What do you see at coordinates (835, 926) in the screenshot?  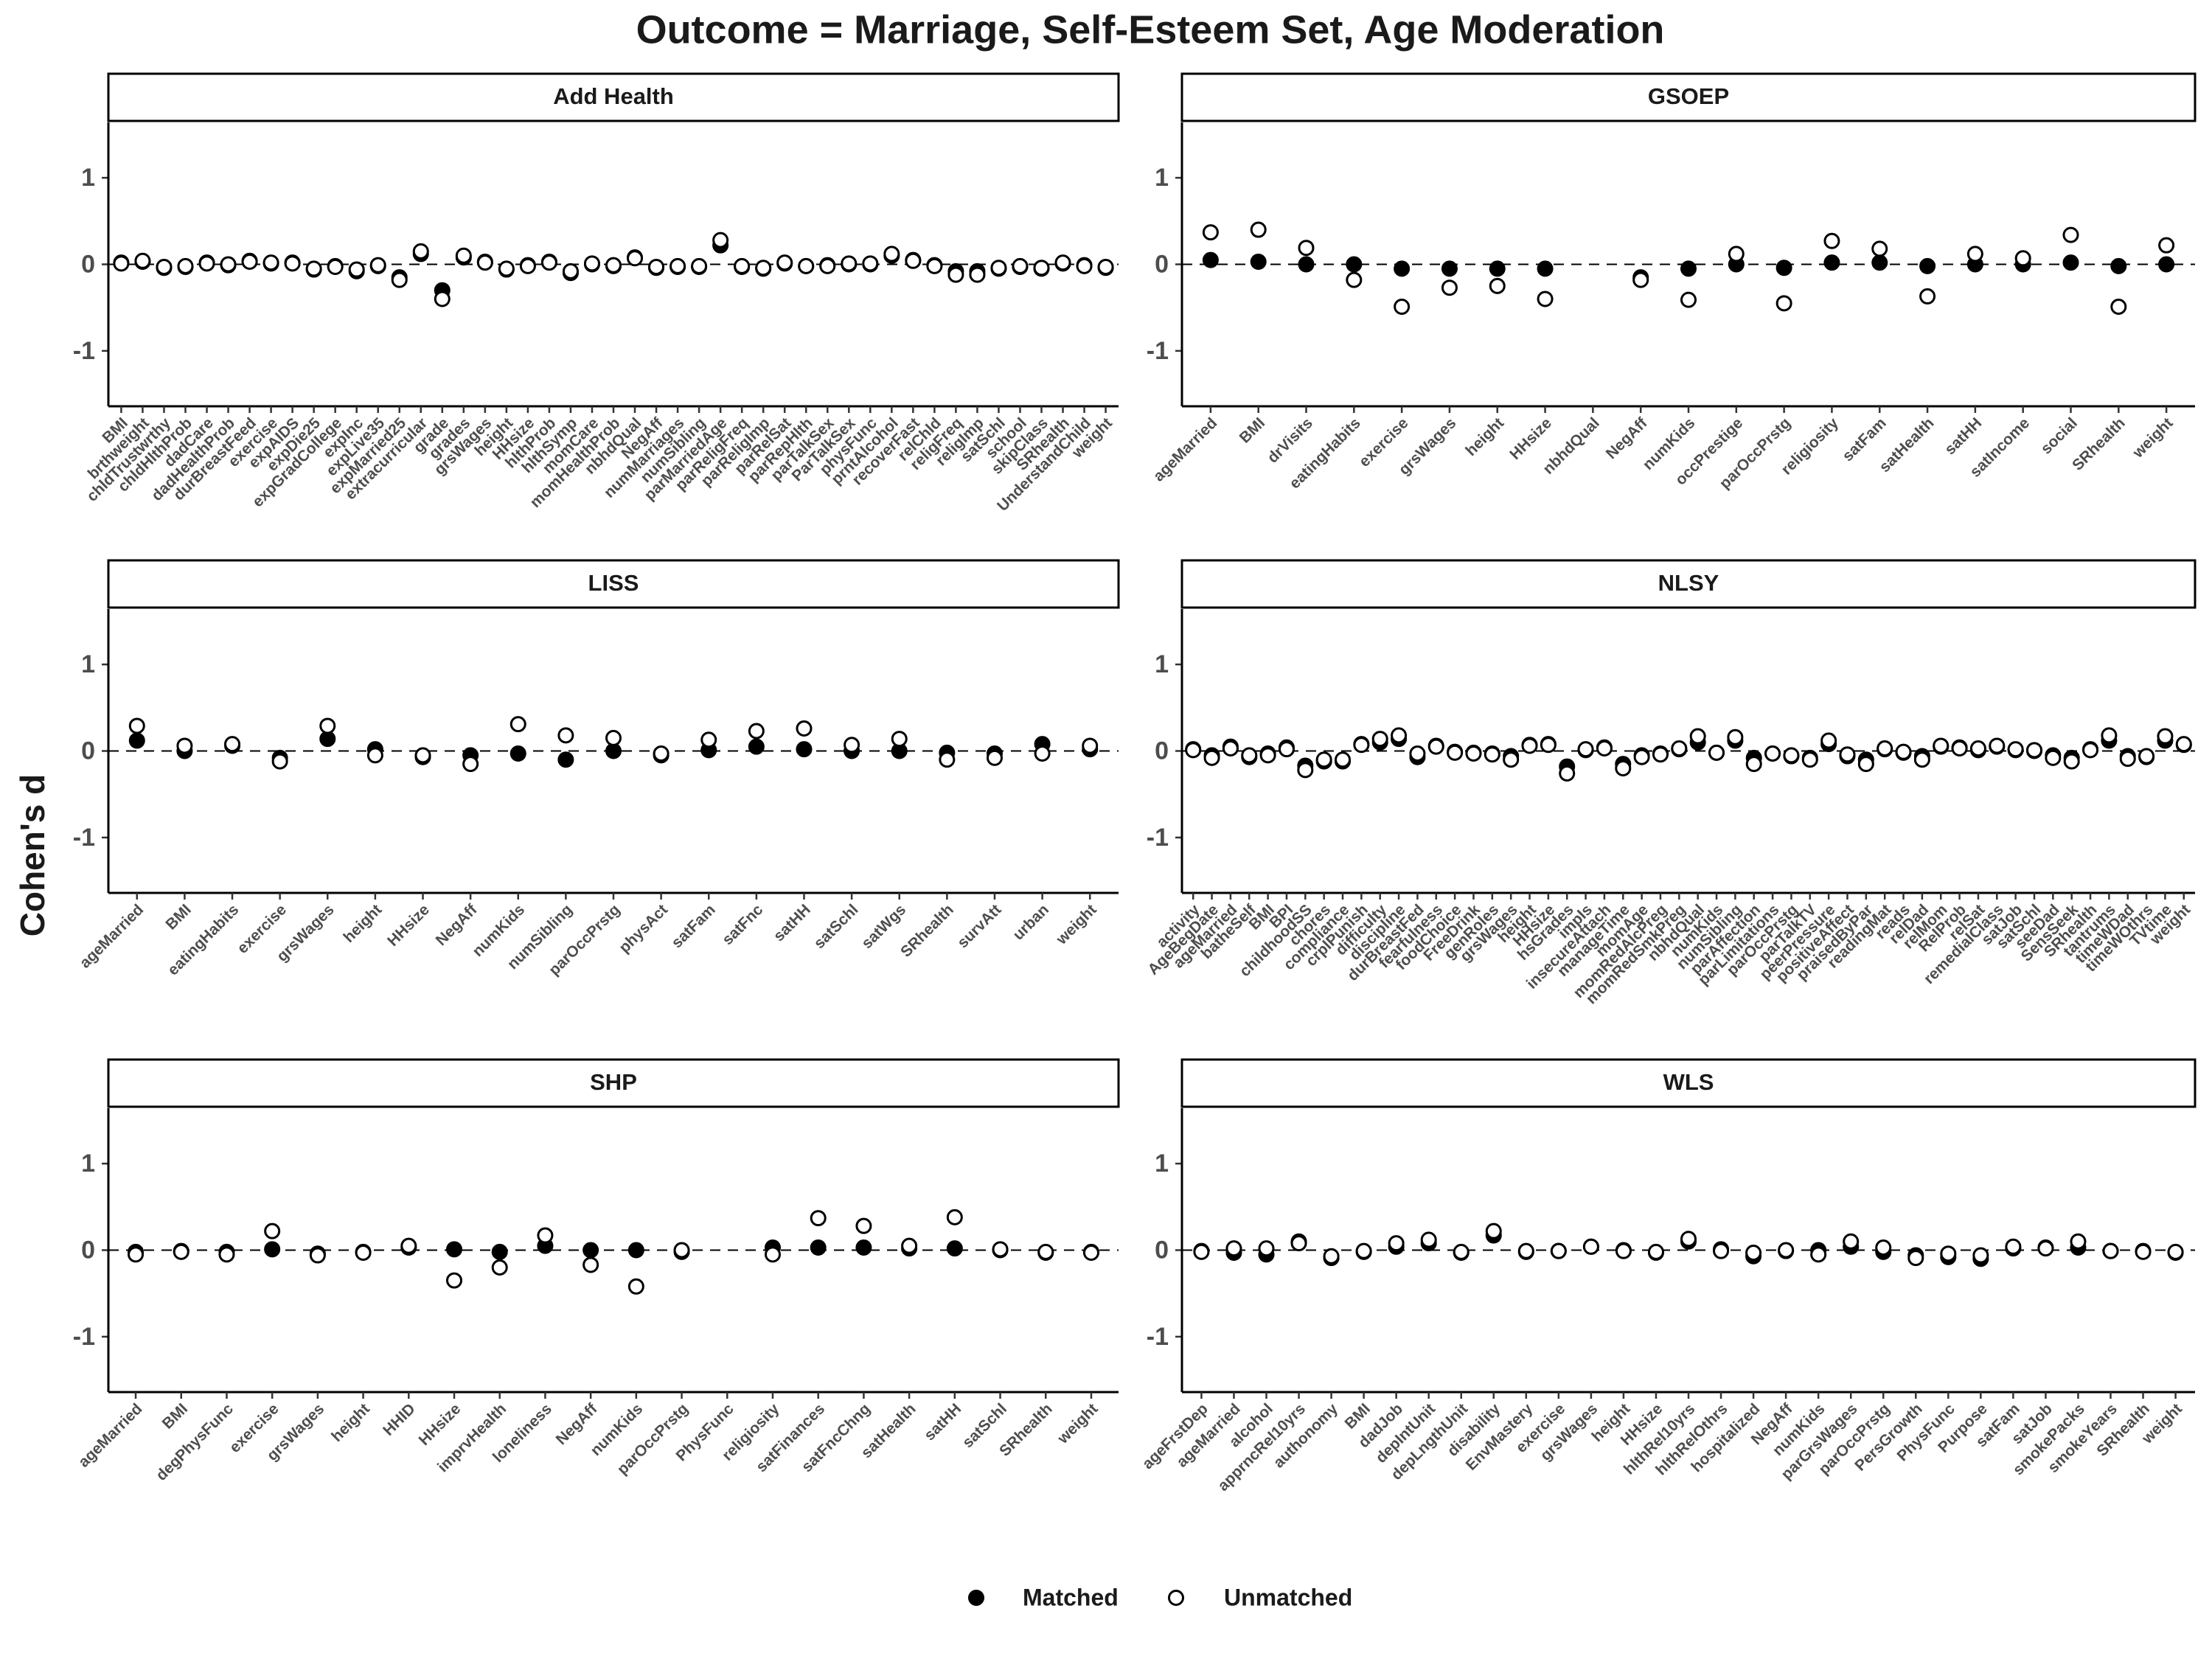 I see `x-tick-label: satSchl` at bounding box center [835, 926].